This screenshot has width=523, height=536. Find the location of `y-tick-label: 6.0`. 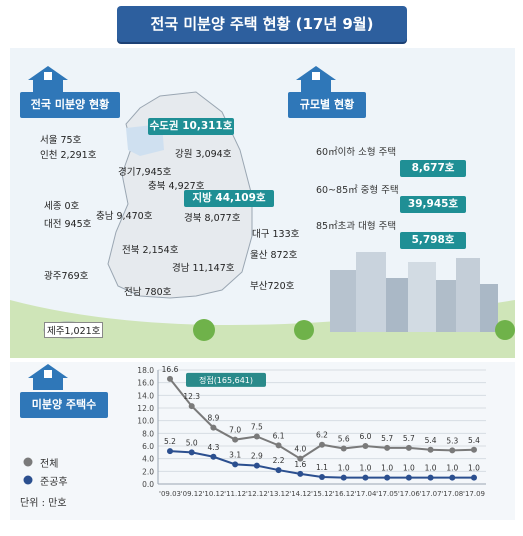

y-tick-label: 6.0 is located at coordinates (148, 446).